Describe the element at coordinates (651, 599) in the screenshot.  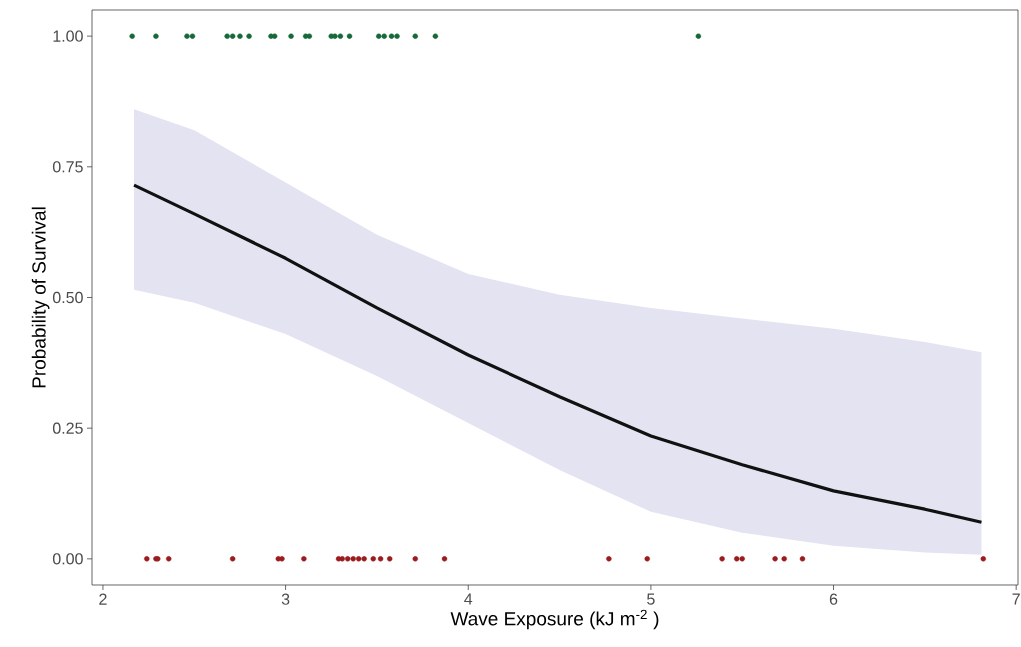
I see `x-tick-label: 5` at that location.